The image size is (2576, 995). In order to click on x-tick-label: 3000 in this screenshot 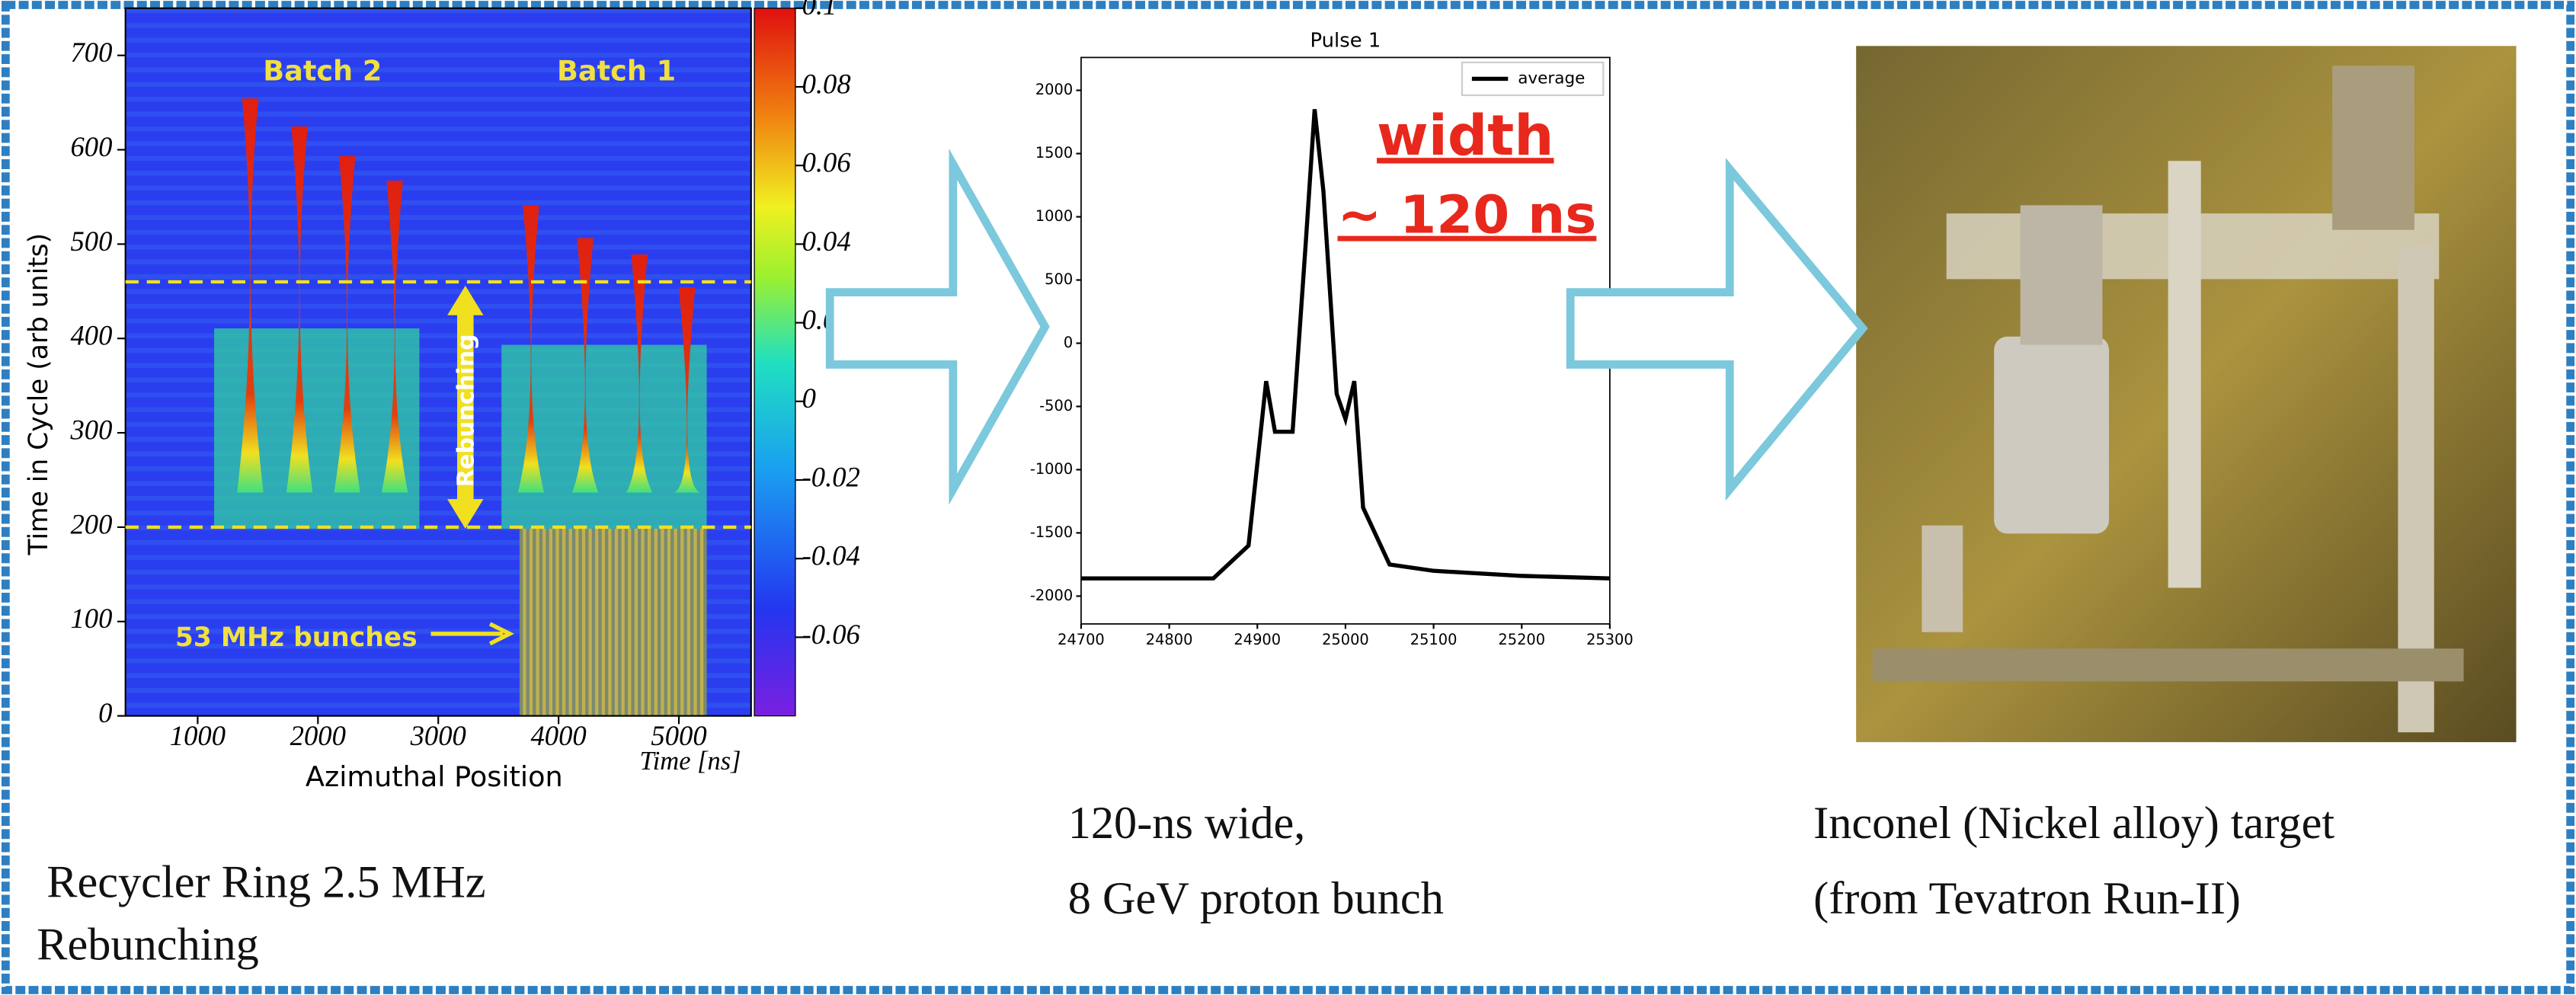, I will do `click(438, 735)`.